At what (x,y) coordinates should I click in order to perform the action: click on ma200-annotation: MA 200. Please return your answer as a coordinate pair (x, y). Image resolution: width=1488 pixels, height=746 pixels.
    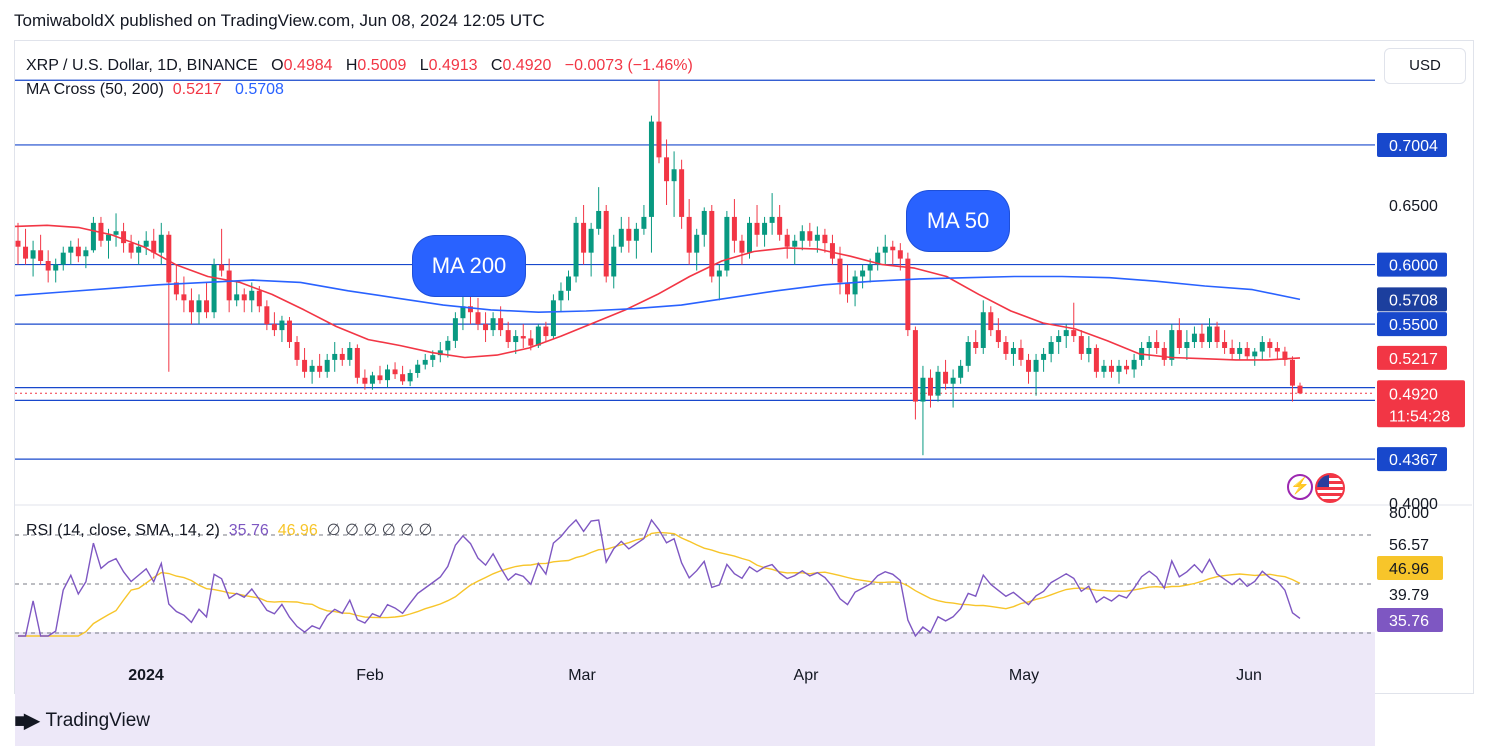
    Looking at the image, I should click on (469, 266).